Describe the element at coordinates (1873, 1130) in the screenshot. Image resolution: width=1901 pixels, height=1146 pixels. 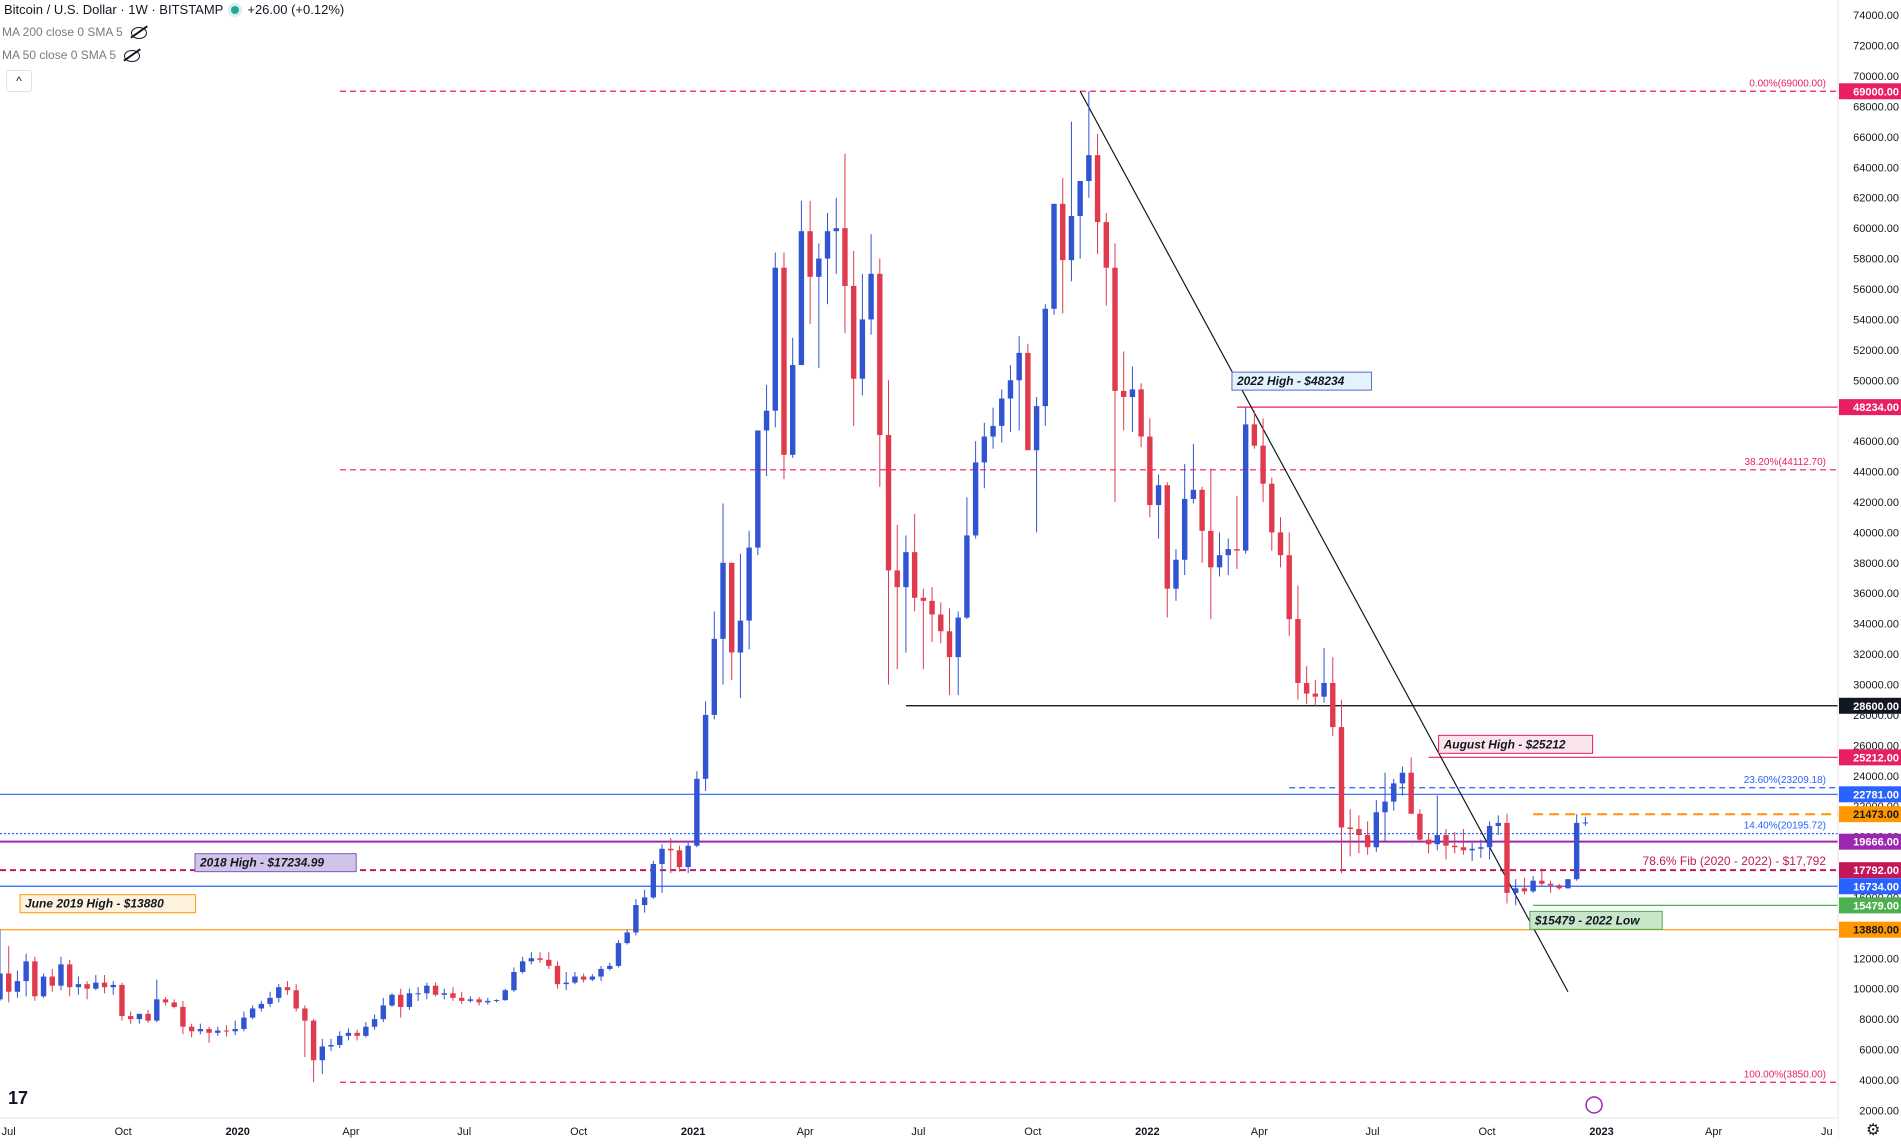
I see `gear-icon: ⚙` at that location.